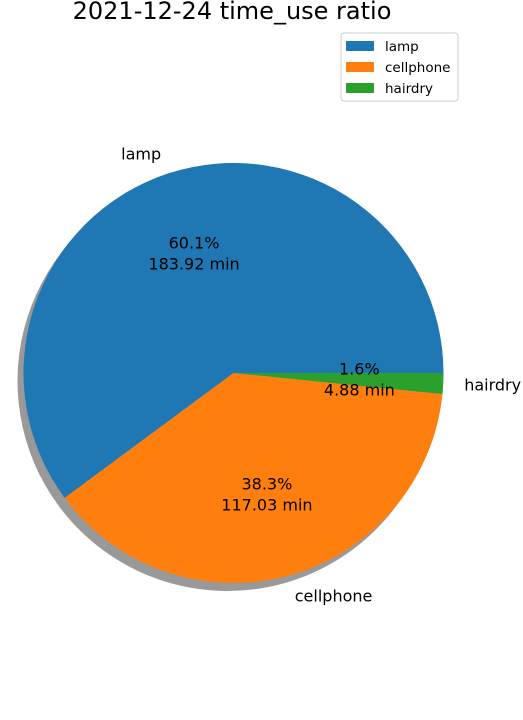 The width and height of the screenshot is (523, 720). I want to click on legend-swatch-lamp, so click(360, 46).